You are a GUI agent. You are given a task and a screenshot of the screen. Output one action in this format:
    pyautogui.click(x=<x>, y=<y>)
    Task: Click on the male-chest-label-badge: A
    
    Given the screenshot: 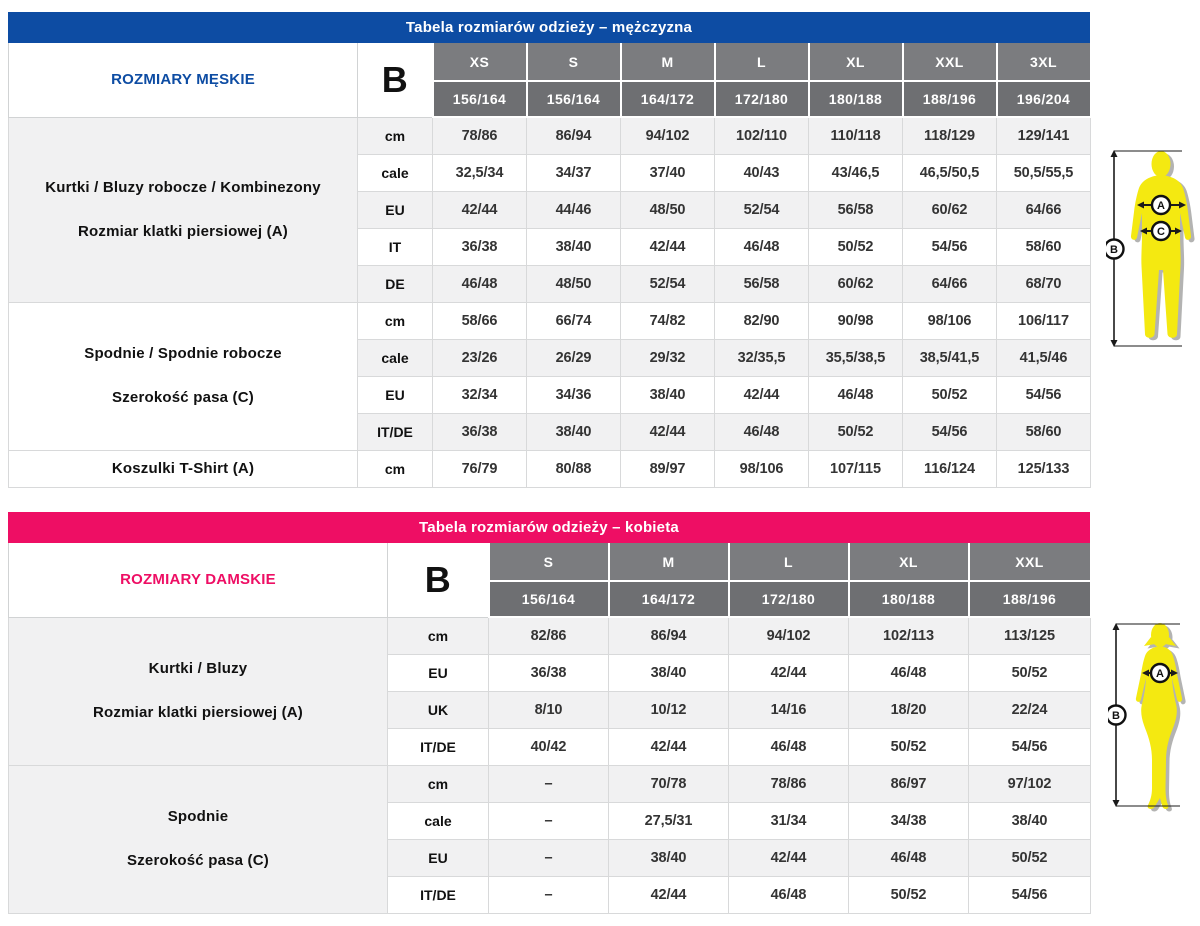 What is the action you would take?
    pyautogui.click(x=1161, y=205)
    